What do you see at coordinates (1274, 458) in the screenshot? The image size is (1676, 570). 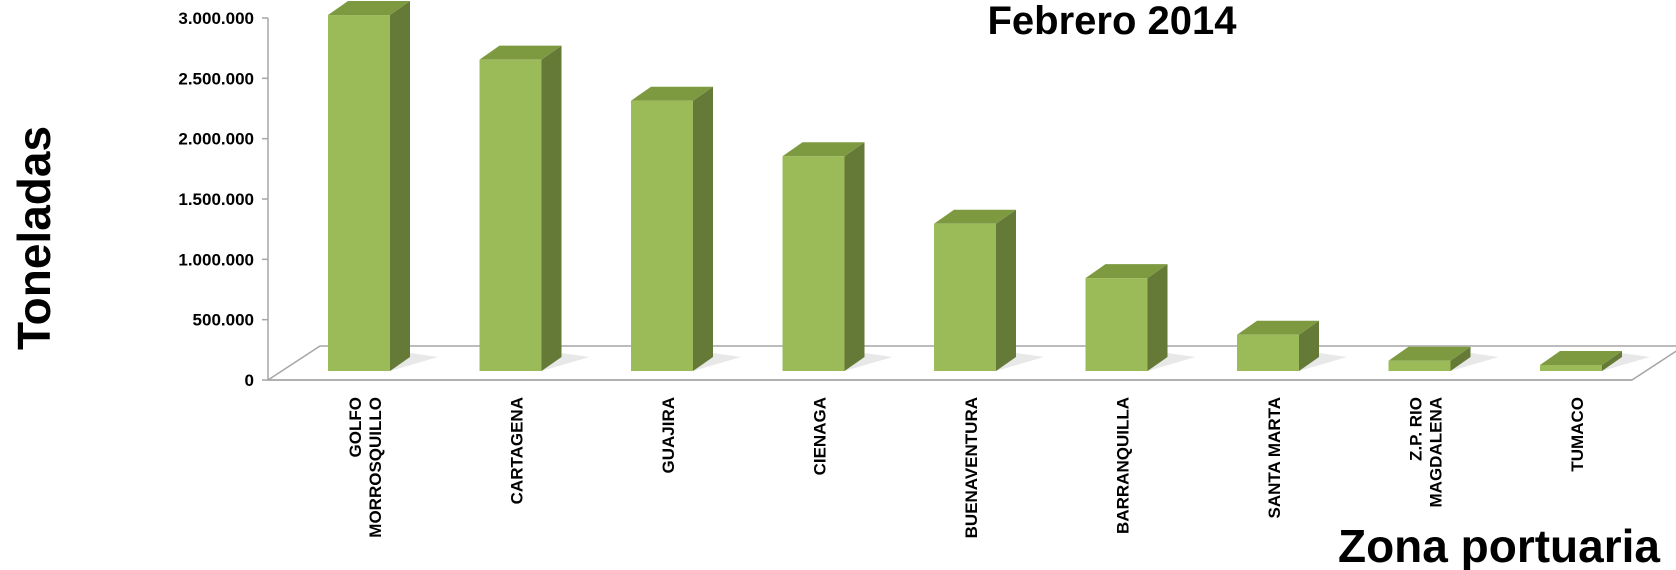 I see `x-tick-label: SANTA MARTA` at bounding box center [1274, 458].